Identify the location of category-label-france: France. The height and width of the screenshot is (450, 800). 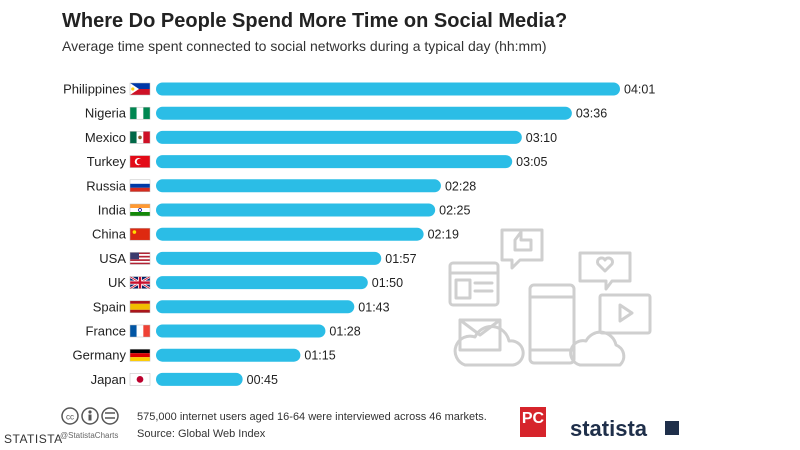
(106, 331).